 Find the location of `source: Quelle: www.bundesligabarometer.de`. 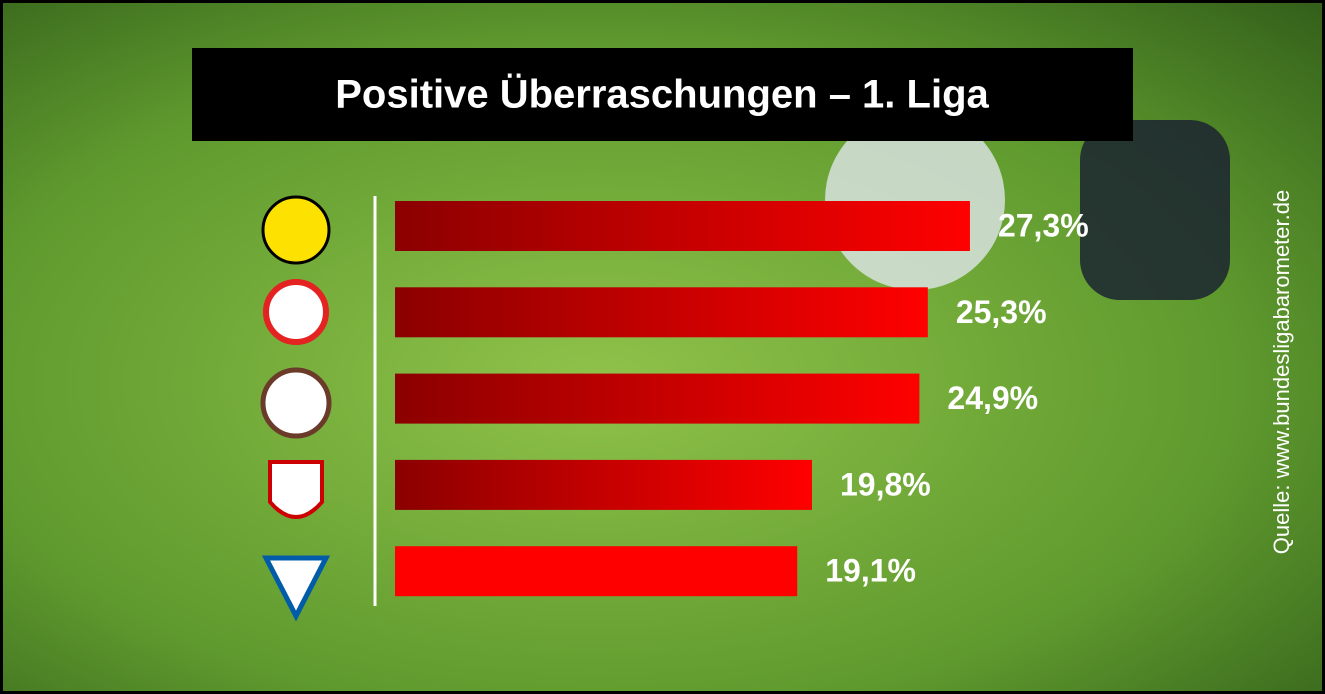

source: Quelle: www.bundesligabarometer.de is located at coordinates (1281, 372).